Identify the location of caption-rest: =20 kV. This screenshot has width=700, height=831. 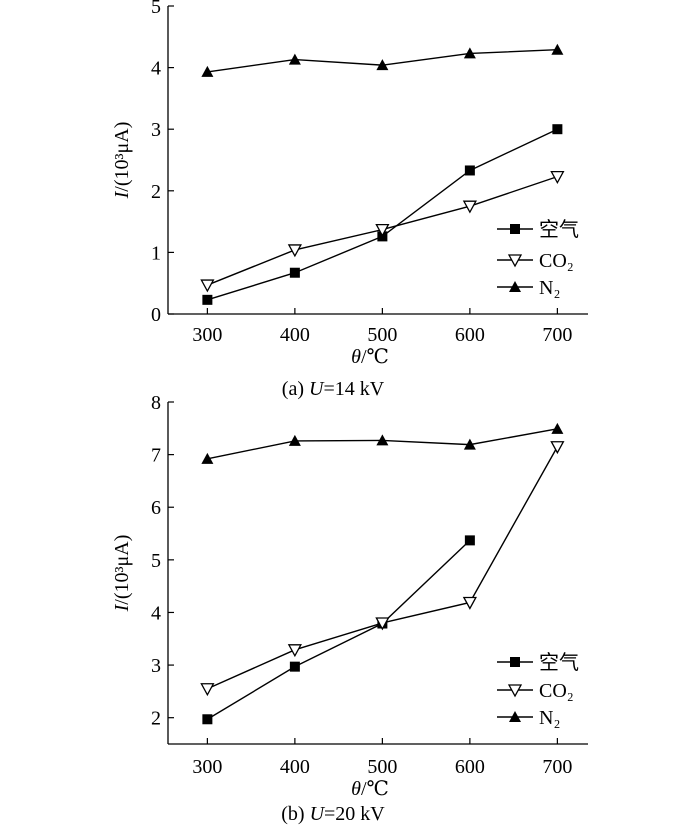
(354, 814).